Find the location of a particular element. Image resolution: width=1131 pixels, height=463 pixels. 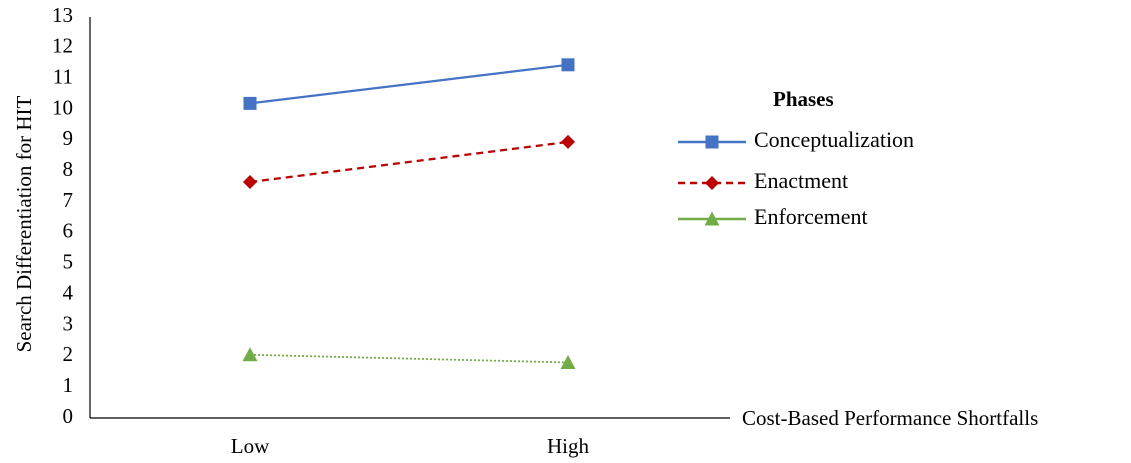

y-tick-label: 5 is located at coordinates (68, 262).